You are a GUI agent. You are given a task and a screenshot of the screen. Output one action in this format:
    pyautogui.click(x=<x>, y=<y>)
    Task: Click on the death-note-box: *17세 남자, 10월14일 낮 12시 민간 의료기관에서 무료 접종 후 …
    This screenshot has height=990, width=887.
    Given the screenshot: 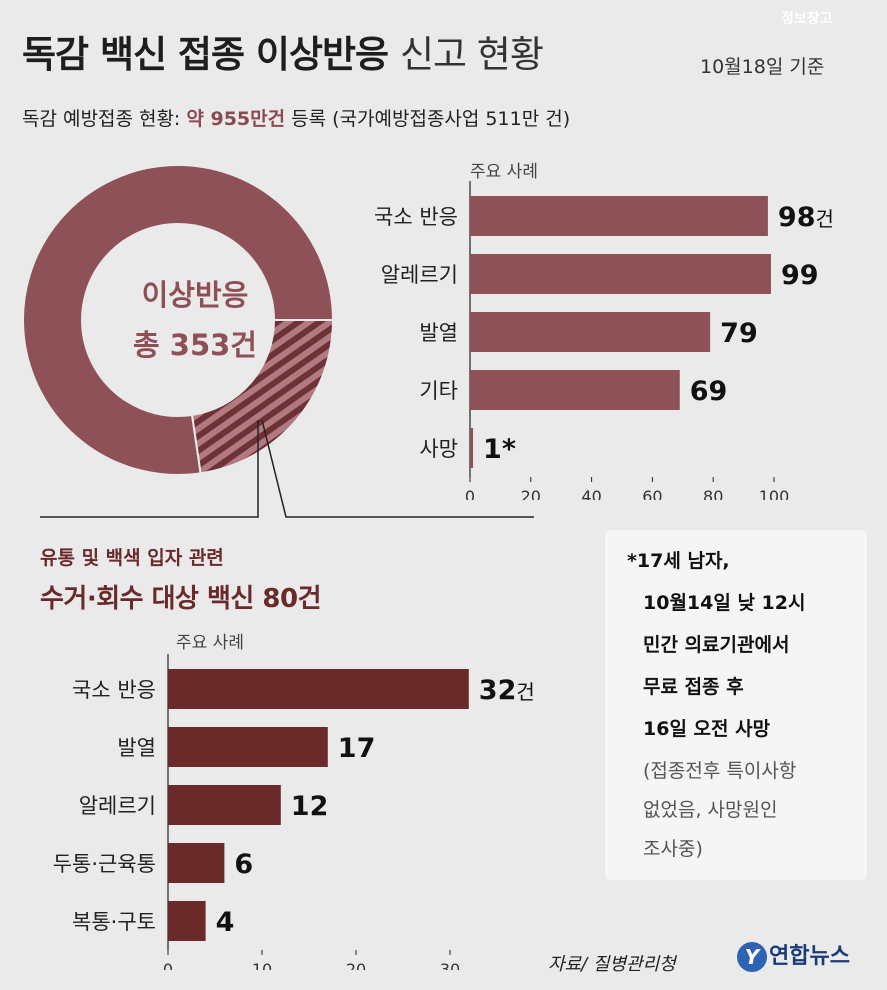 What is the action you would take?
    pyautogui.click(x=736, y=705)
    